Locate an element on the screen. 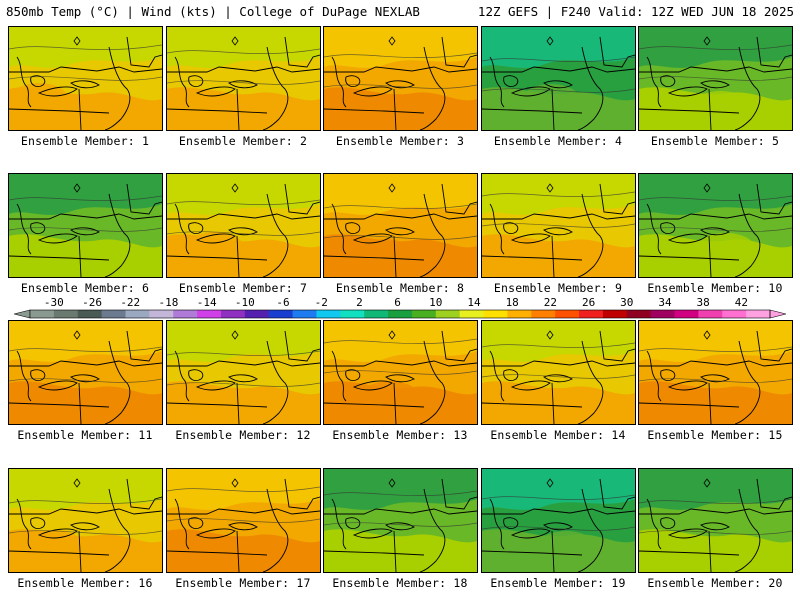 Image resolution: width=800 pixels, height=600 pixels. colorbar-tick-label: -18 is located at coordinates (169, 302).